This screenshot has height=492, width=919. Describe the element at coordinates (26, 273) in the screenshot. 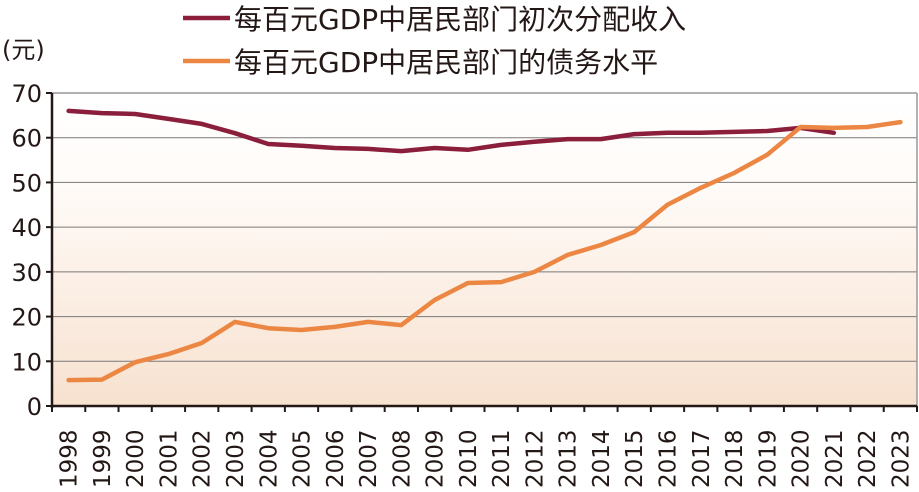

I see `y-tick-label: 30` at that location.